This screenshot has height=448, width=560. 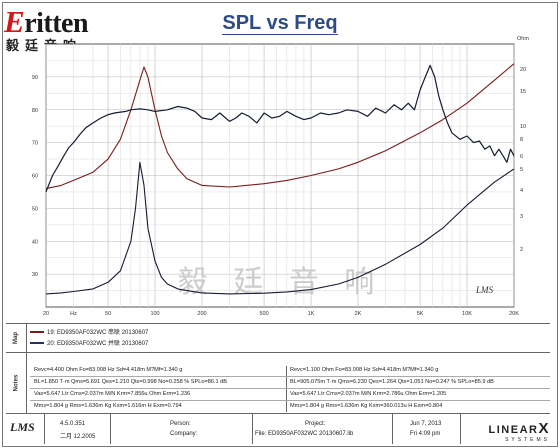 What do you see at coordinates (73, 314) in the screenshot?
I see `x-tick-label: Hz` at bounding box center [73, 314].